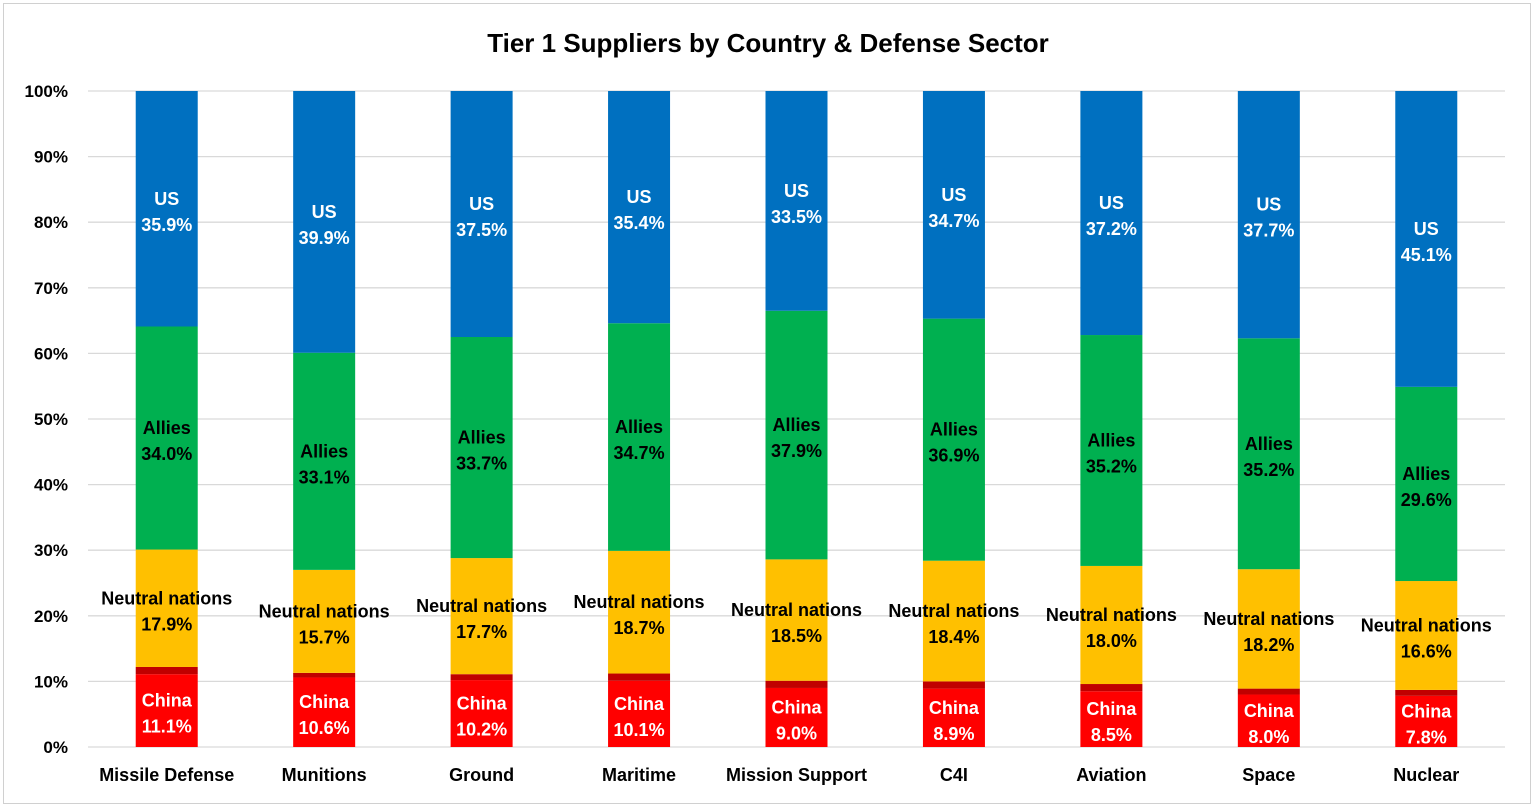 The image size is (1536, 809). I want to click on data-label-value: 18.2%, so click(1268, 645).